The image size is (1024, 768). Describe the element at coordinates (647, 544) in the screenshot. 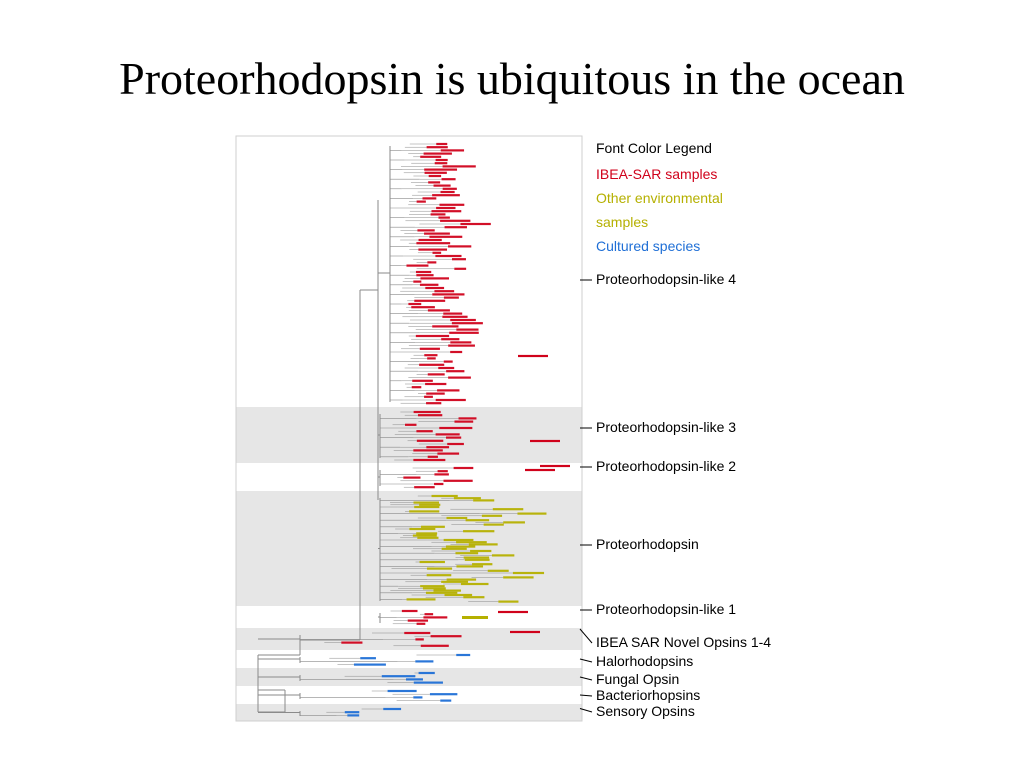

I see `clade-label: Proteorhodopsin` at that location.